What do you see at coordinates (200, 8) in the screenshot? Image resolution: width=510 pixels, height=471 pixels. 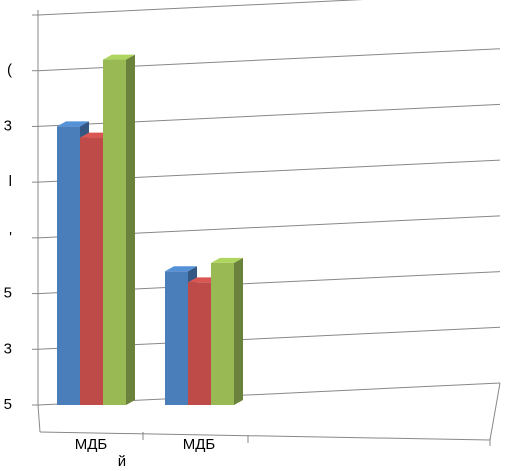 I see `grid-line` at bounding box center [200, 8].